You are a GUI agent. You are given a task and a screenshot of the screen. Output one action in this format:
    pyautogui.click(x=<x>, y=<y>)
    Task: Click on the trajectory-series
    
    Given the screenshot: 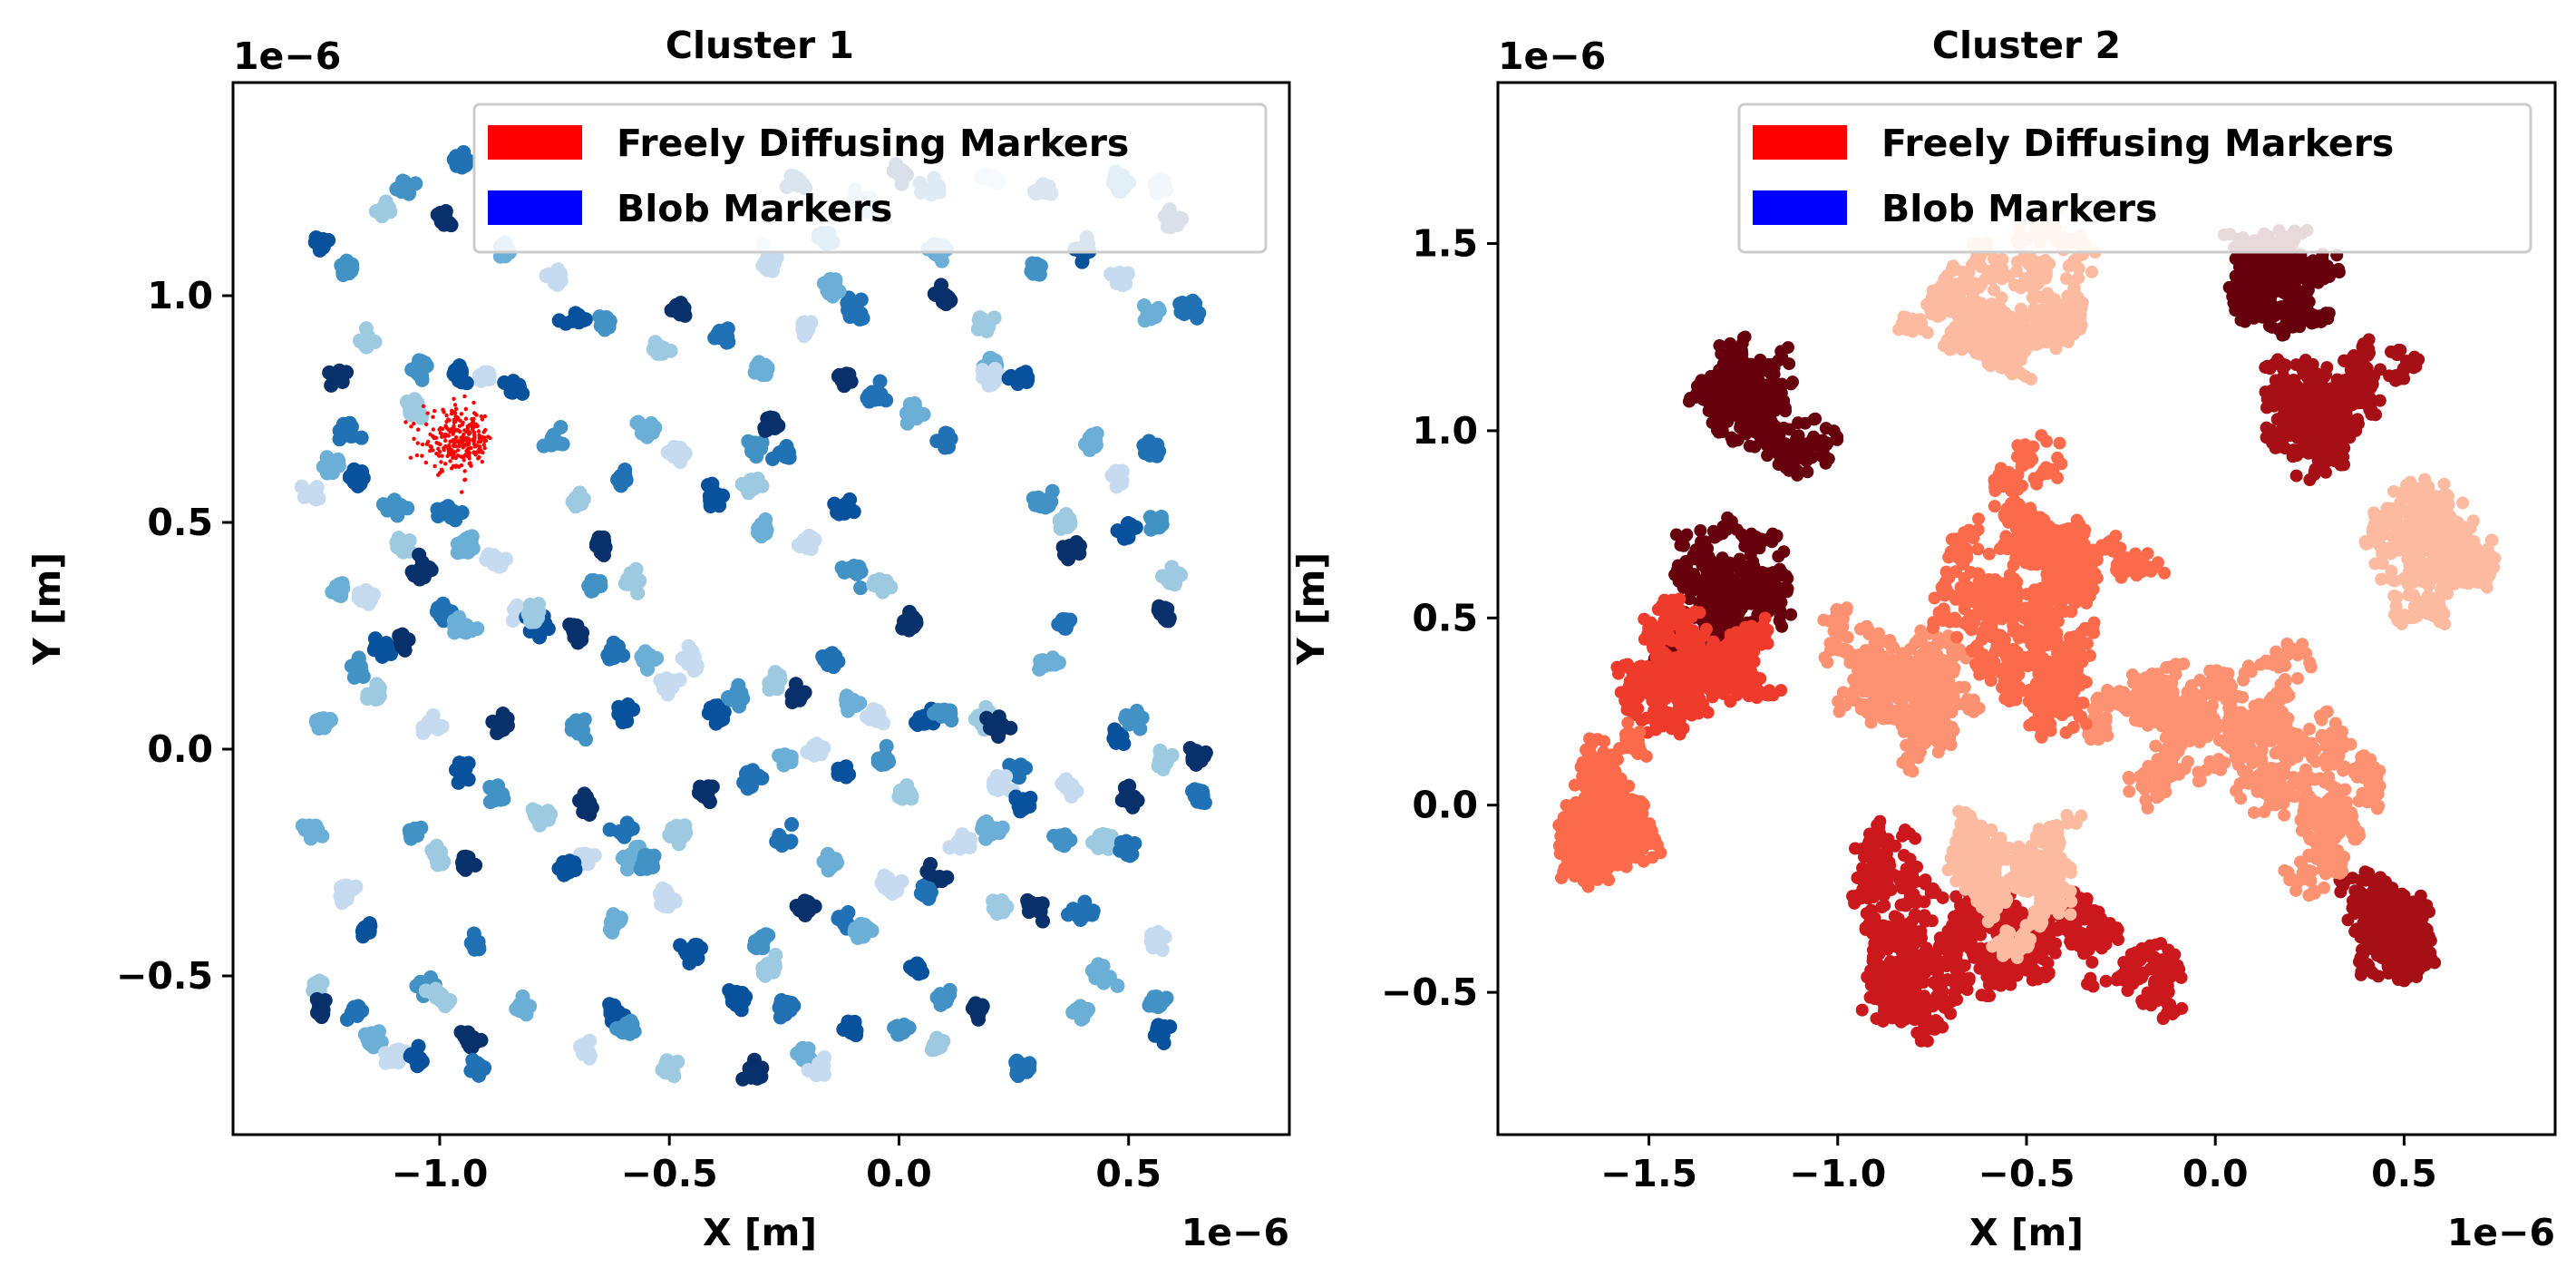 What is the action you would take?
    pyautogui.click(x=2342, y=410)
    